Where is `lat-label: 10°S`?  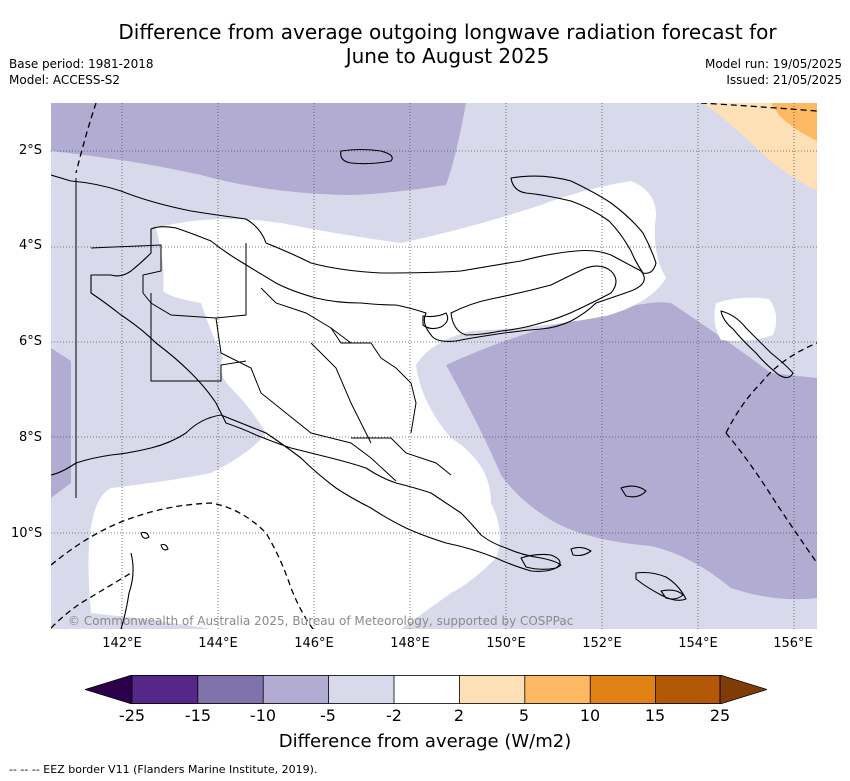
lat-label: 10°S is located at coordinates (27, 533).